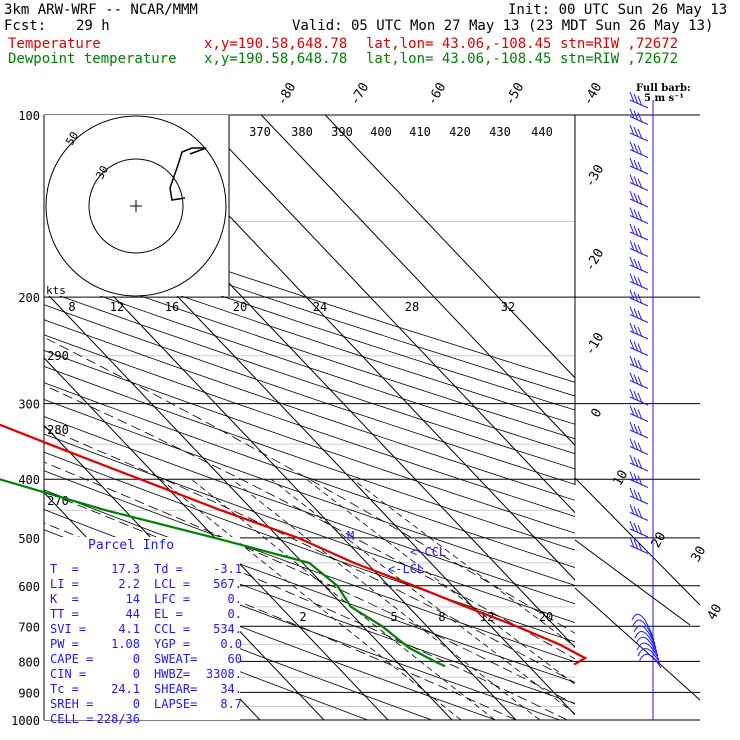 This screenshot has height=740, width=740. What do you see at coordinates (508, 307) in the screenshot?
I see `speed-scale-label: 32` at bounding box center [508, 307].